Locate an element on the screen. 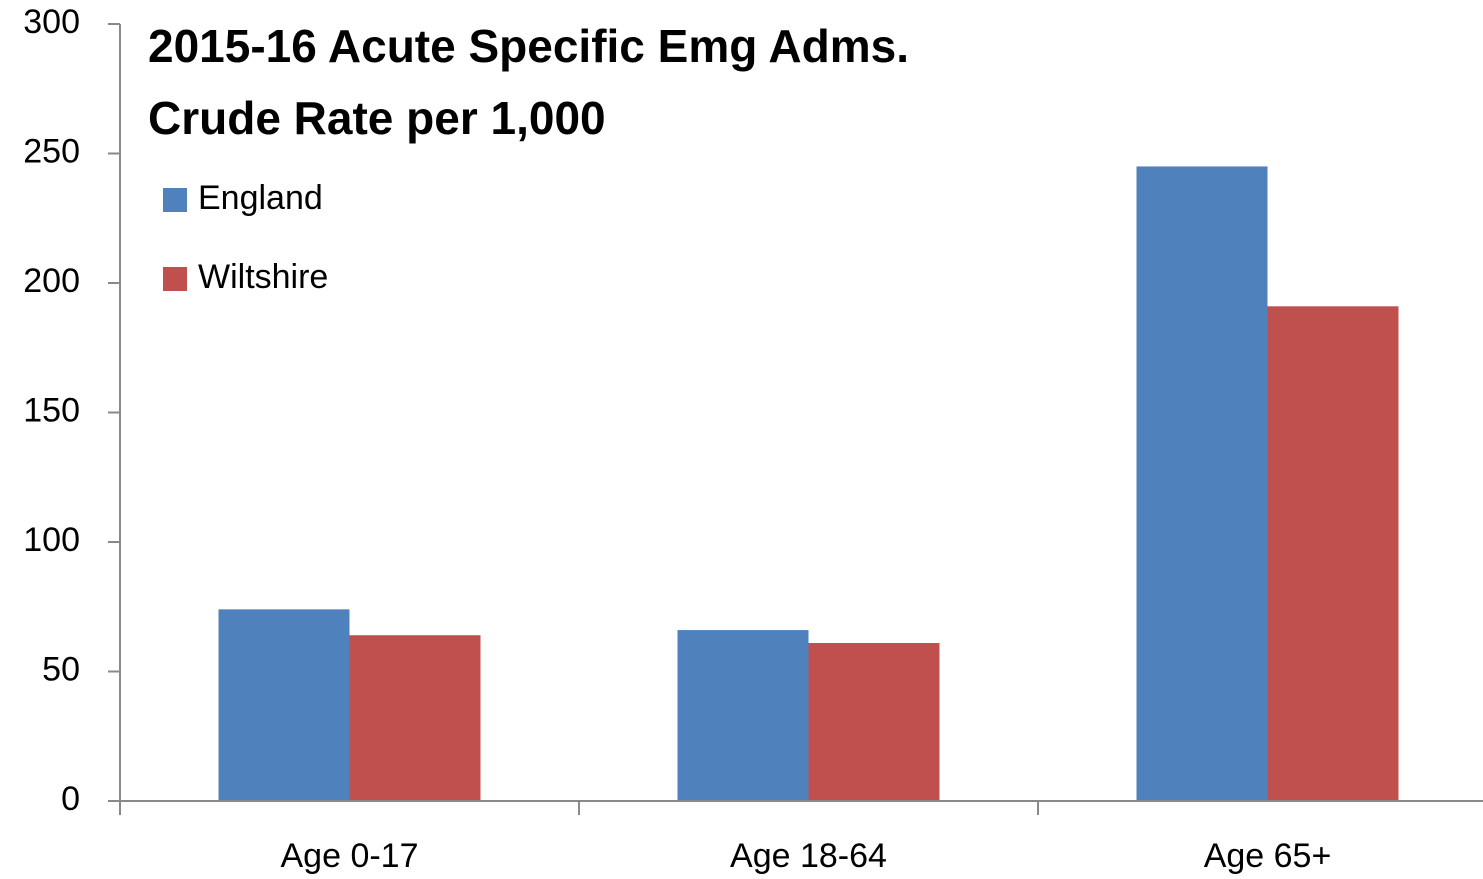 This screenshot has height=879, width=1483. y-tick-label: 0 is located at coordinates (70, 799).